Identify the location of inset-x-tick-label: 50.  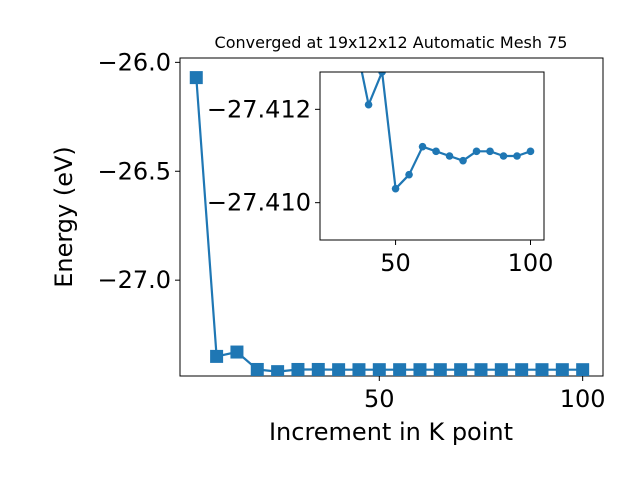
(395, 263).